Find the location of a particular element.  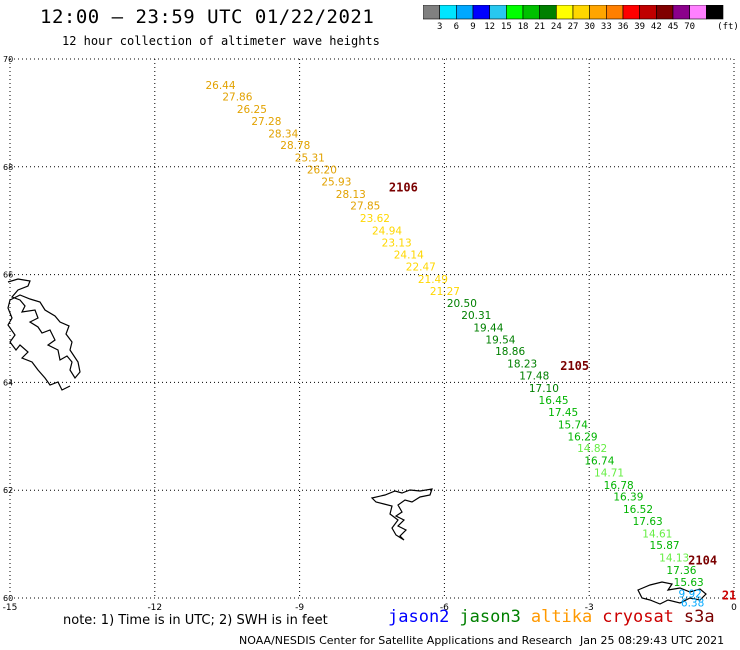

swh-value: 28.13 is located at coordinates (351, 195).